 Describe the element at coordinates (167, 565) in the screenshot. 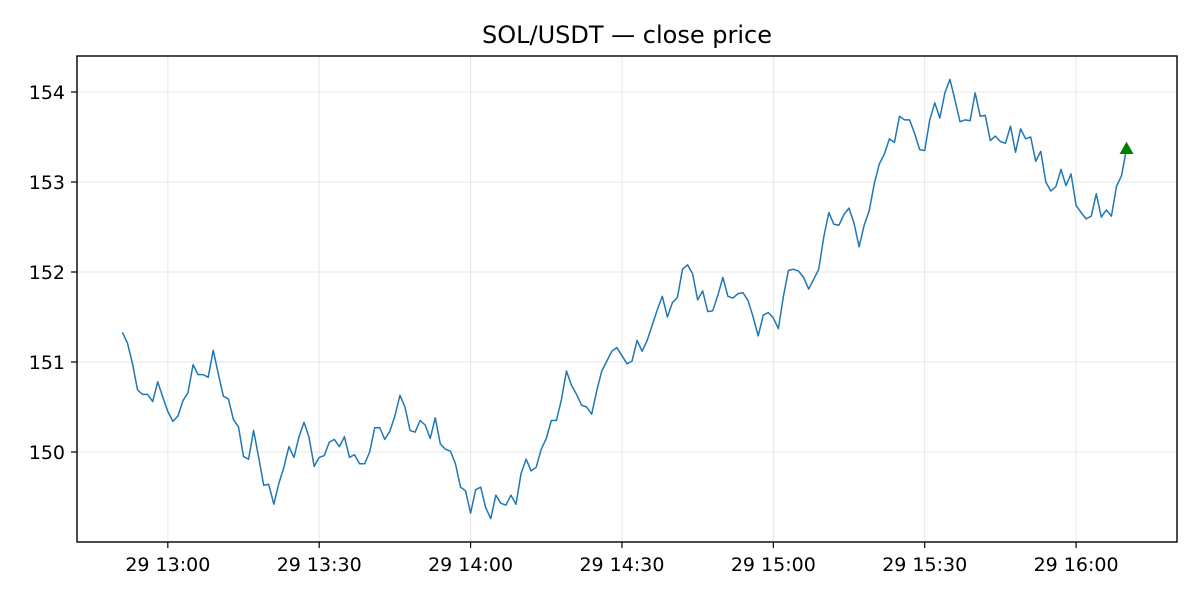

I see `x-tick-label: 29 13:00` at that location.